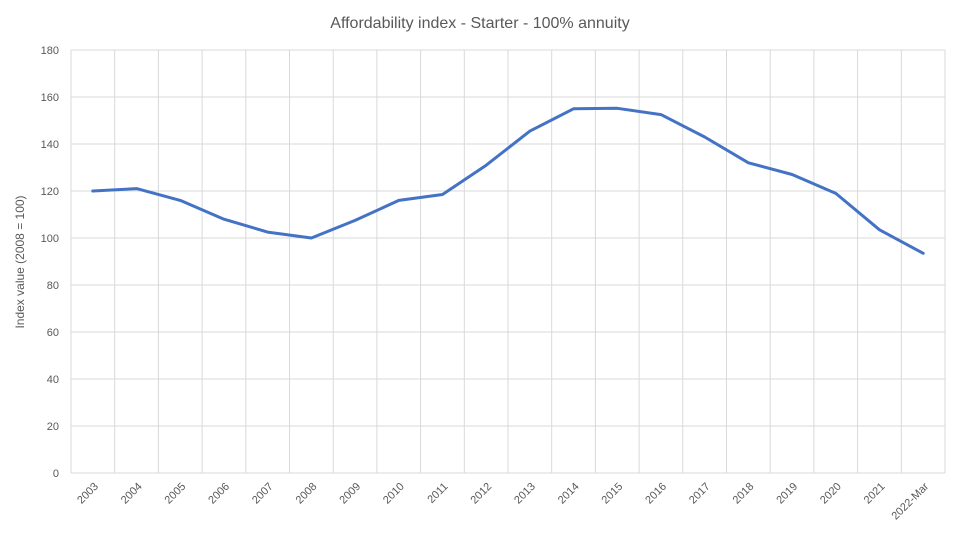 The image size is (968, 544). What do you see at coordinates (910, 501) in the screenshot?
I see `x-tick-label: 2022-Mar` at bounding box center [910, 501].